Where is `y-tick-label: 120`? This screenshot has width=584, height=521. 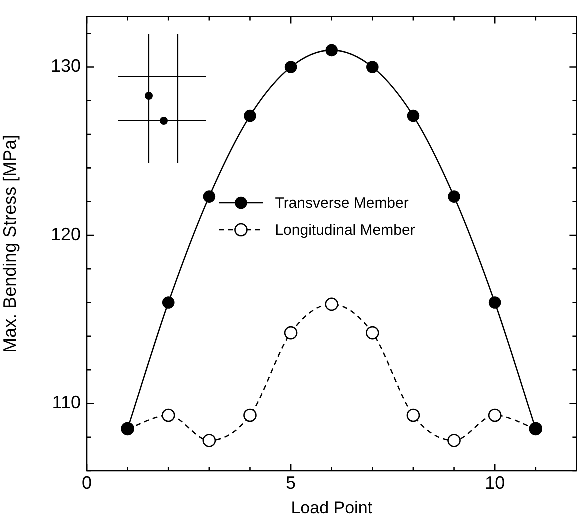
y-tick-label: 120 is located at coordinates (65, 234).